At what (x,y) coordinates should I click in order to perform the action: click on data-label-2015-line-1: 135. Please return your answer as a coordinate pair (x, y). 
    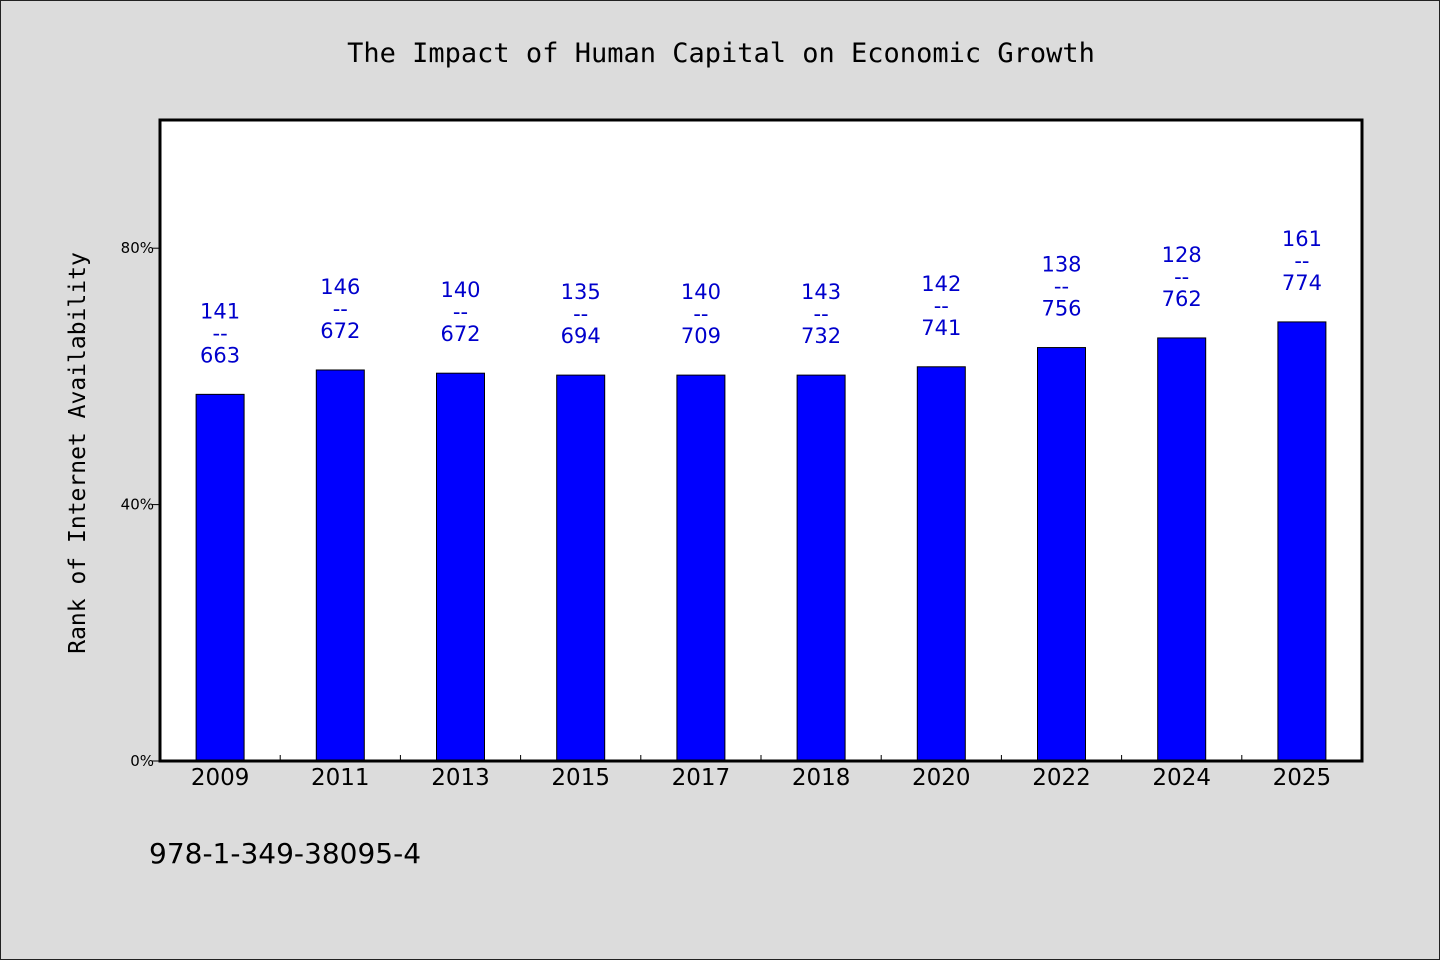
    Looking at the image, I should click on (581, 292).